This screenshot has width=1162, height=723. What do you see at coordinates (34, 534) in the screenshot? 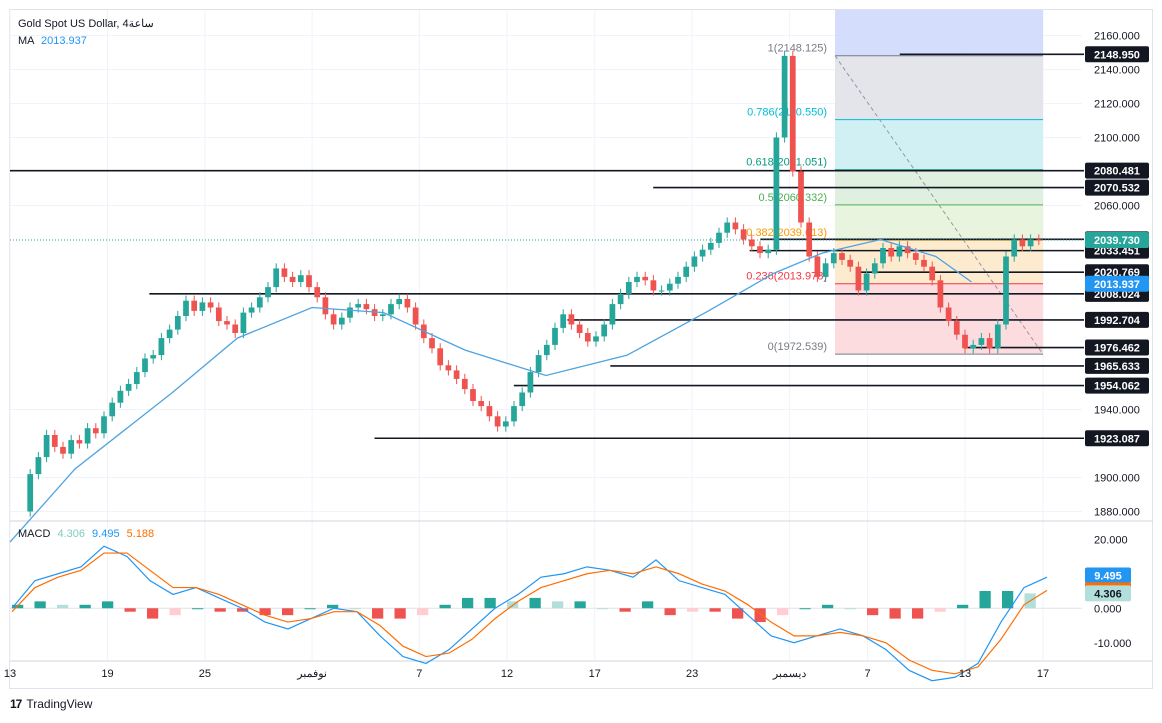
I see `macd-label: MACD` at bounding box center [34, 534].